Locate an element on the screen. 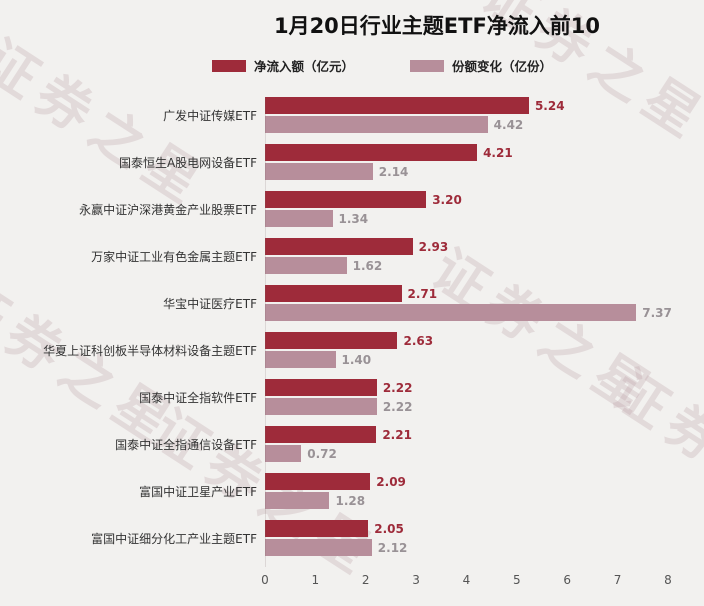 The width and height of the screenshot is (704, 606). net-inflow-value: 3.20 is located at coordinates (447, 199).